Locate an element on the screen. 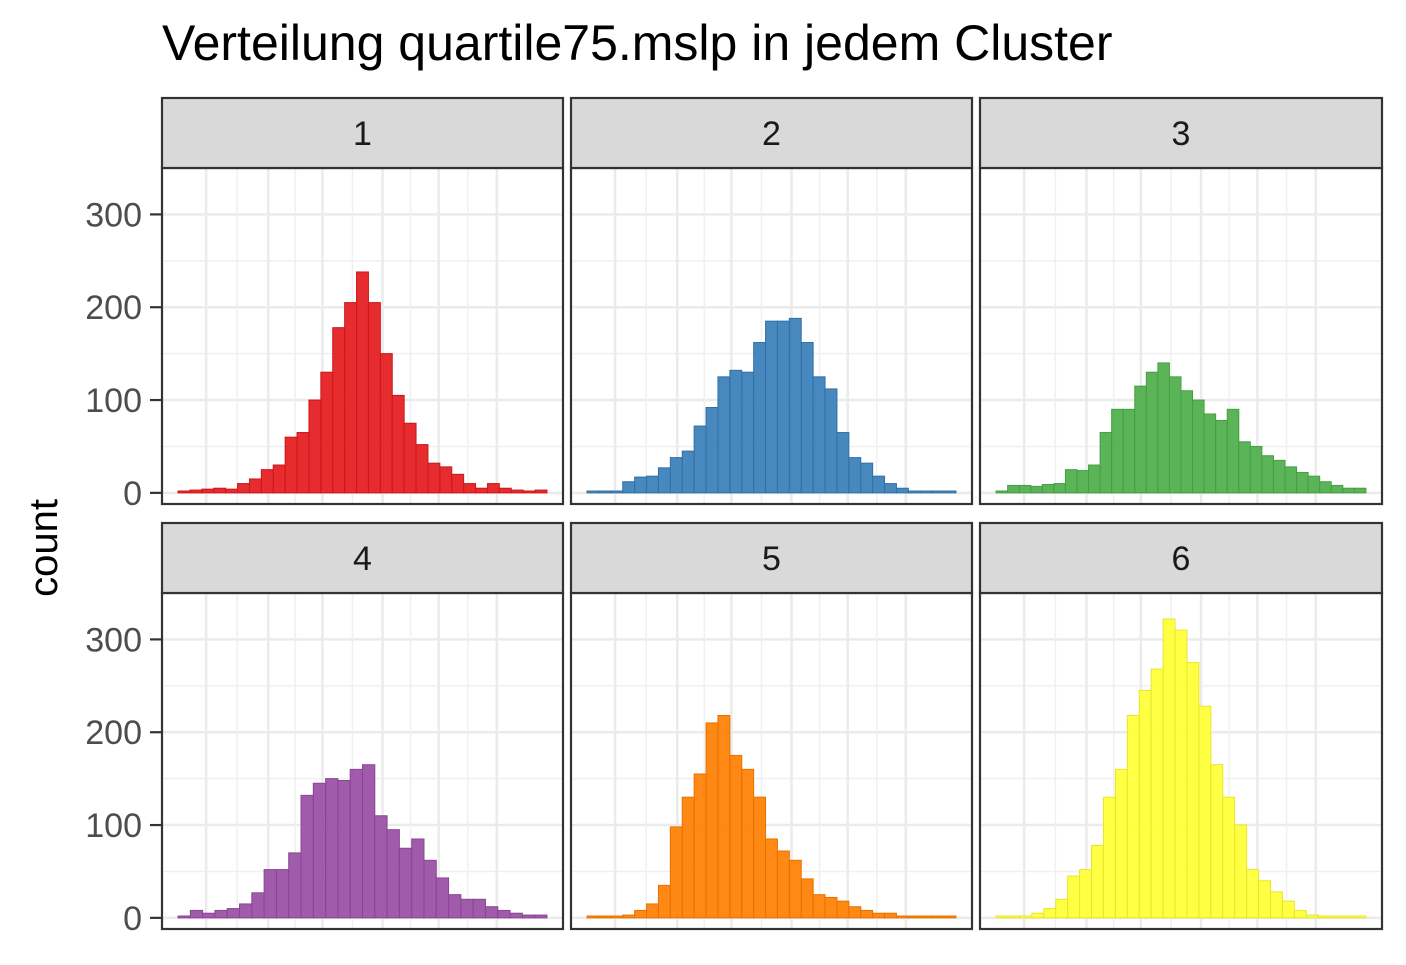  facet-label: 6 is located at coordinates (1181, 559).